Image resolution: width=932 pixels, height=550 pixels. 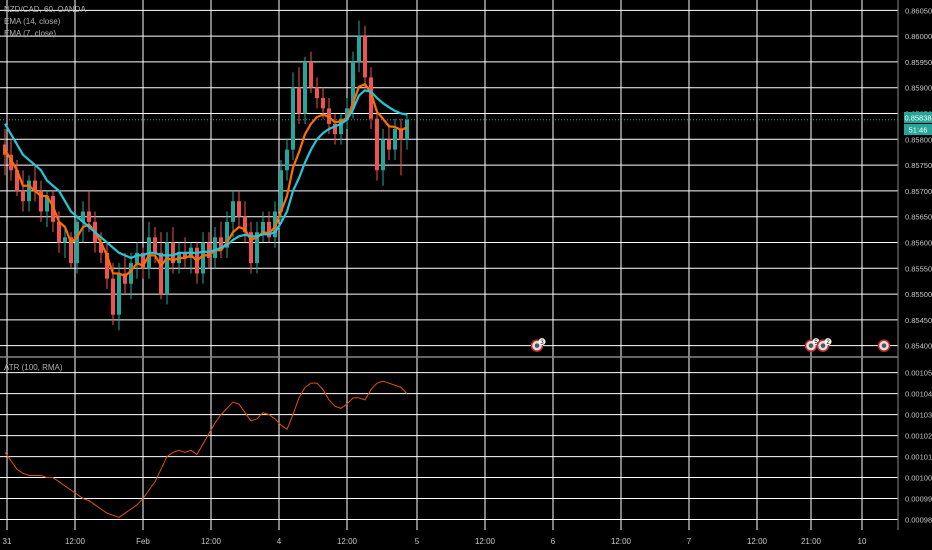 What do you see at coordinates (918, 36) in the screenshot?
I see `price-tick-label: 0.86000` at bounding box center [918, 36].